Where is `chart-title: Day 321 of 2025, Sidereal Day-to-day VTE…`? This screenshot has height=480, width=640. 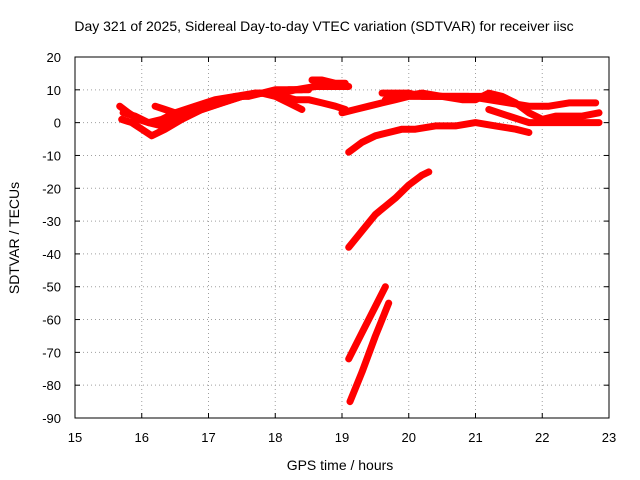 chart-title: Day 321 of 2025, Sidereal Day-to-day VTE… is located at coordinates (323, 26).